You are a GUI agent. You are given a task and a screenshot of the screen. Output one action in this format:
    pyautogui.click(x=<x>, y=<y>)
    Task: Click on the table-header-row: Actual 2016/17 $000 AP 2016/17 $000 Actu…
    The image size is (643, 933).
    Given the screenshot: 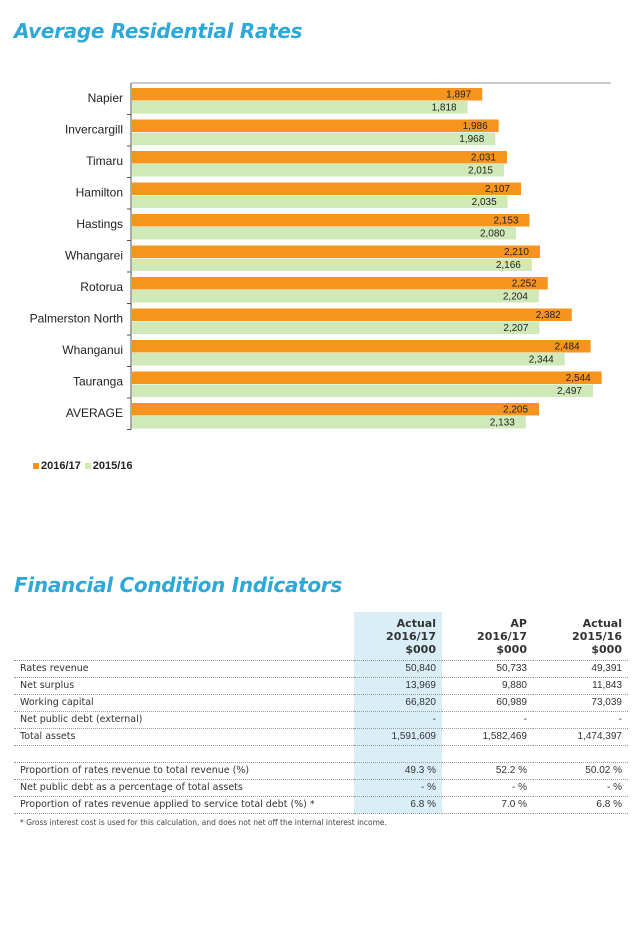 What is the action you would take?
    pyautogui.click(x=321, y=636)
    